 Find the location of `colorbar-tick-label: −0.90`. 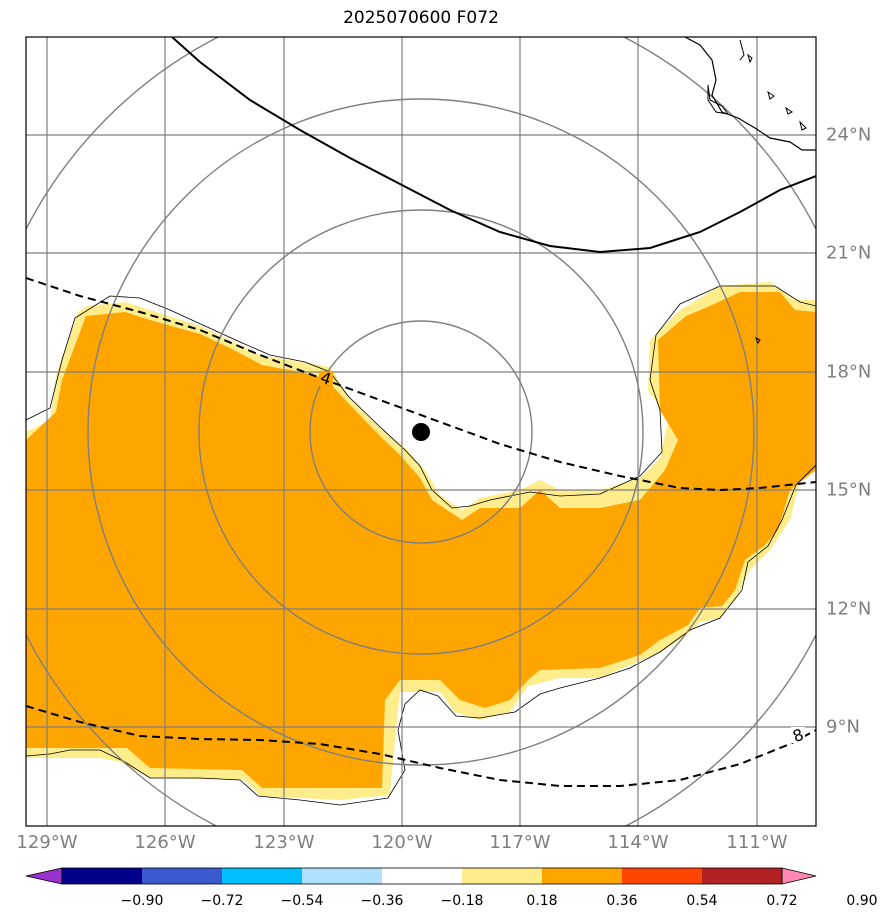

colorbar-tick-label: −0.90 is located at coordinates (142, 901).